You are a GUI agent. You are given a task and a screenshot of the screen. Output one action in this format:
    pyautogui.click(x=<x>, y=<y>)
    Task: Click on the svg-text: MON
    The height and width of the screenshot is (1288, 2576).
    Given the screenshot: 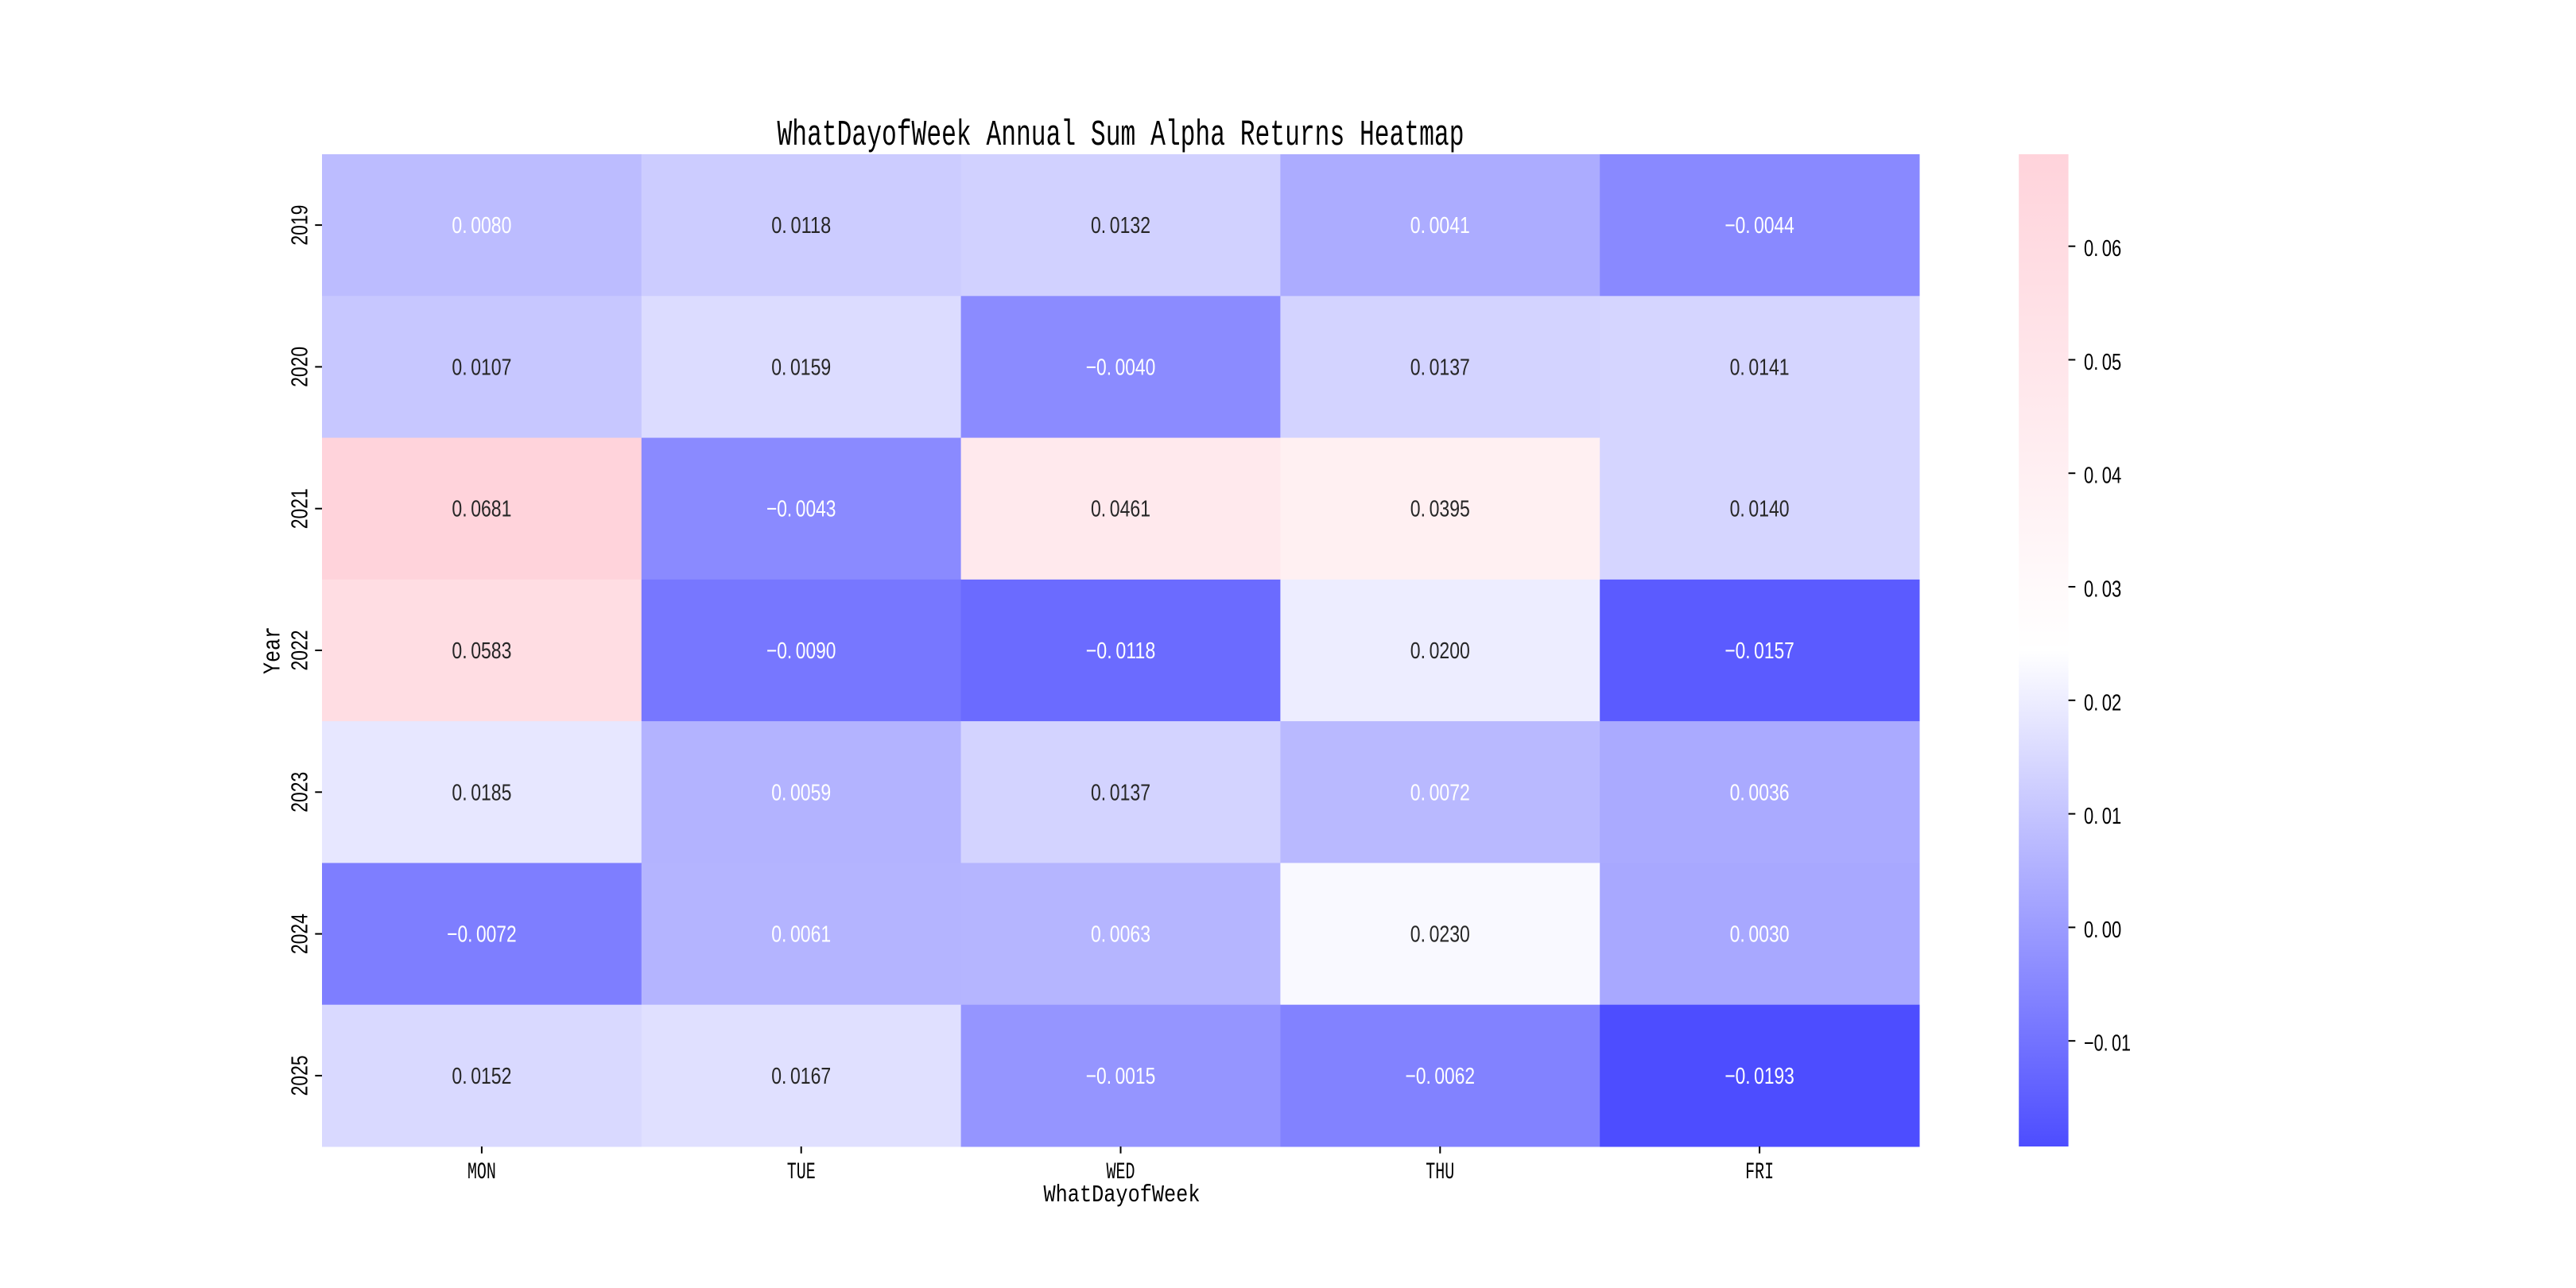 What is the action you would take?
    pyautogui.click(x=481, y=1172)
    